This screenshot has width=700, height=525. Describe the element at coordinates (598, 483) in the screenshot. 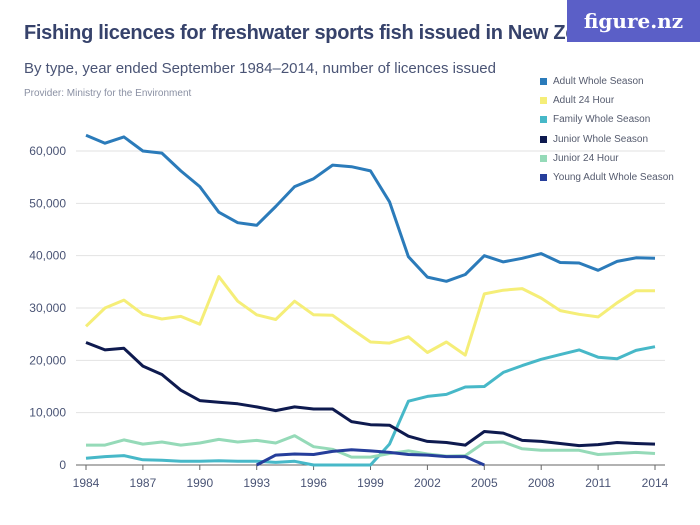

I see `x-tick-label: 2011` at that location.